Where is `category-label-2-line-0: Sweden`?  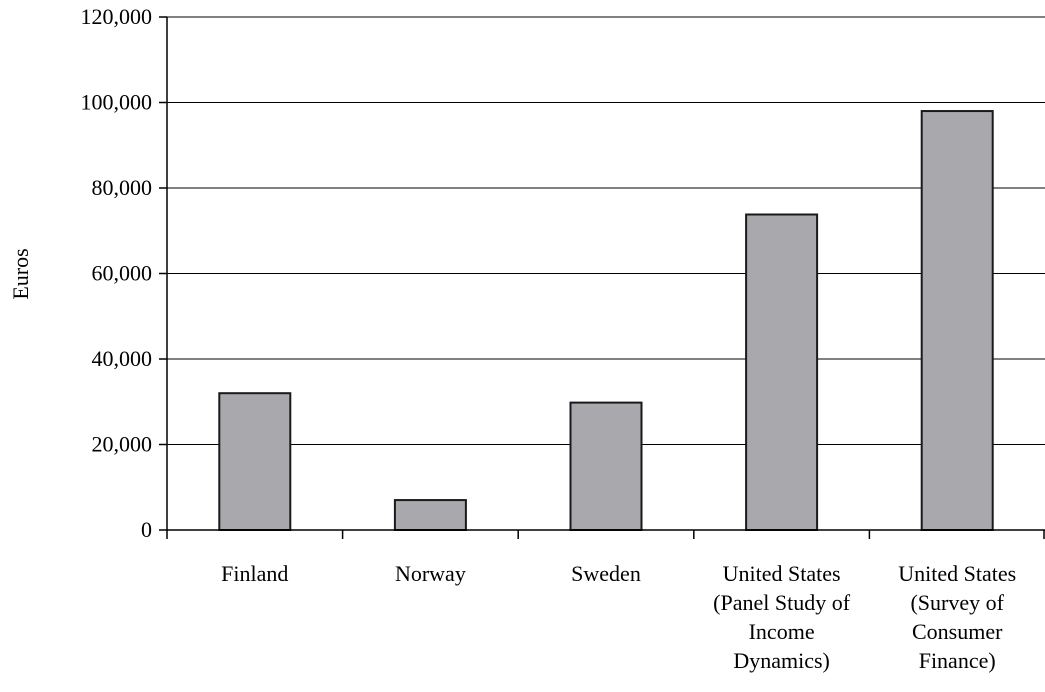
category-label-2-line-0: Sweden is located at coordinates (606, 573).